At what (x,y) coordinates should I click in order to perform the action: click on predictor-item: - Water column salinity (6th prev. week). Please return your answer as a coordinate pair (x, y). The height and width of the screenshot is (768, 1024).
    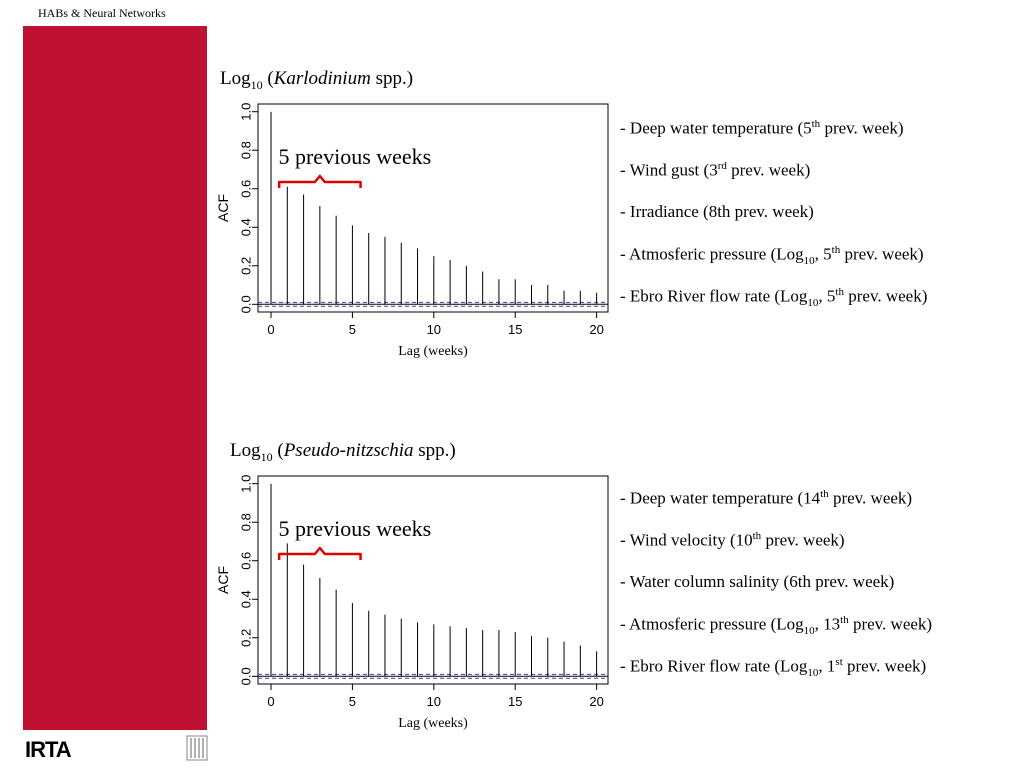
    Looking at the image, I should click on (757, 581).